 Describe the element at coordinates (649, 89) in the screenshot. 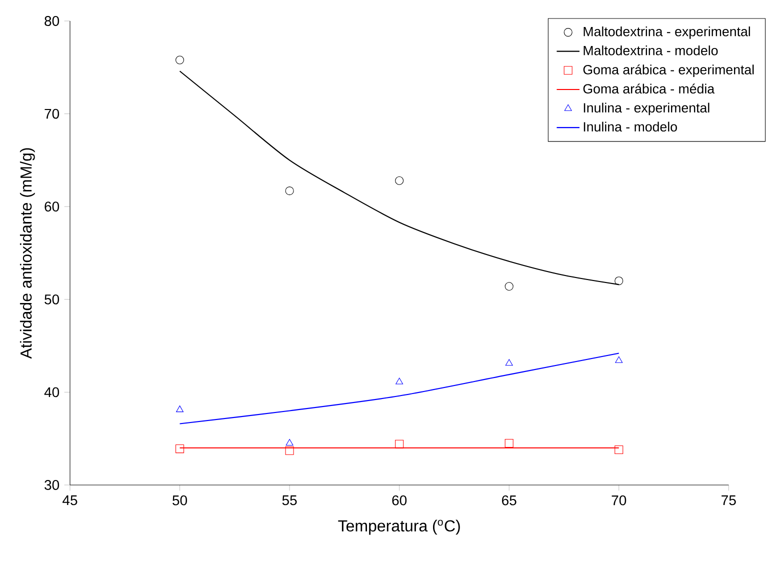

I see `legend-label: Goma arábica - média` at that location.